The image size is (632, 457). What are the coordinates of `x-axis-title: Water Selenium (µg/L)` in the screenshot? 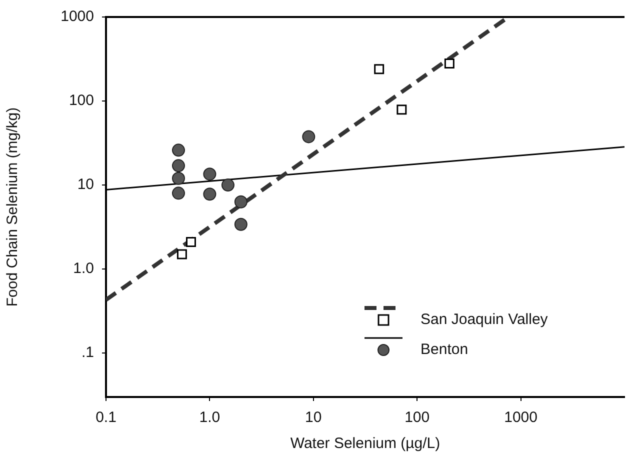 It's located at (365, 443).